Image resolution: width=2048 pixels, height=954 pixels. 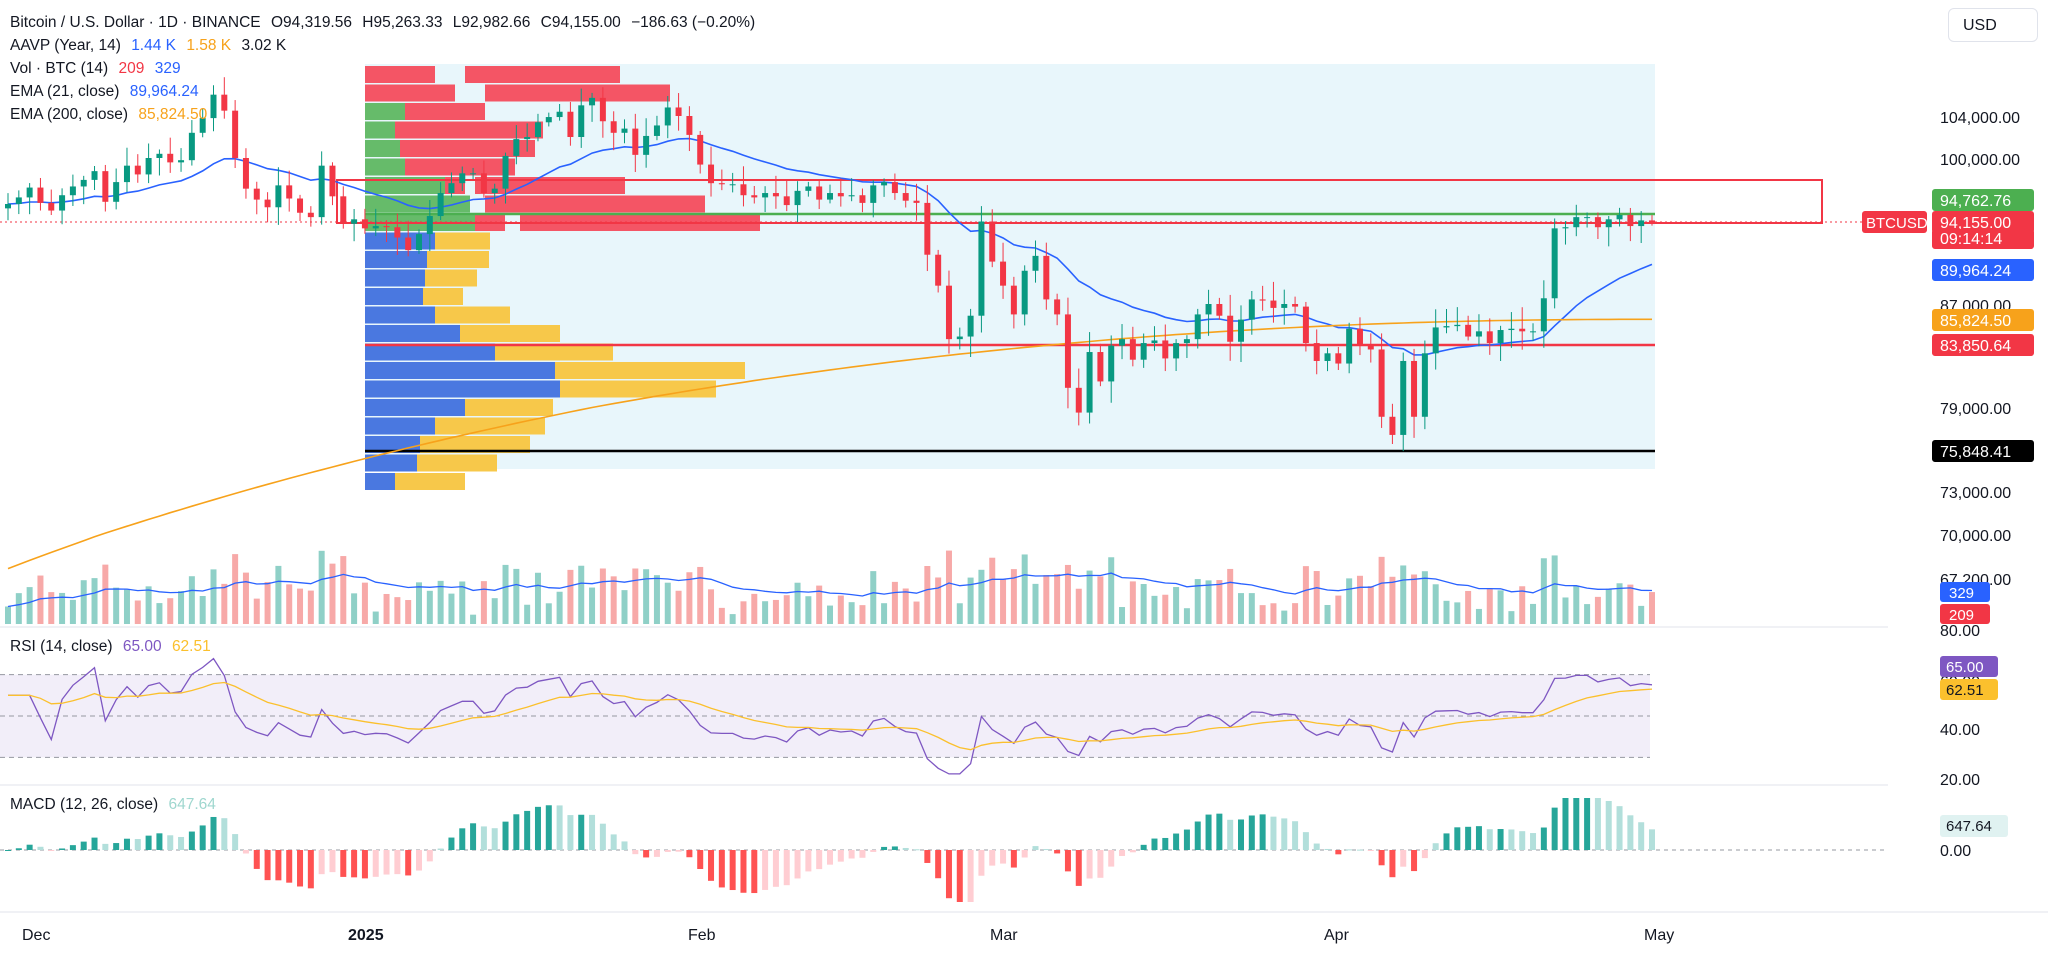 I want to click on price-axis-tick: 104,000.00, so click(x=1980, y=118).